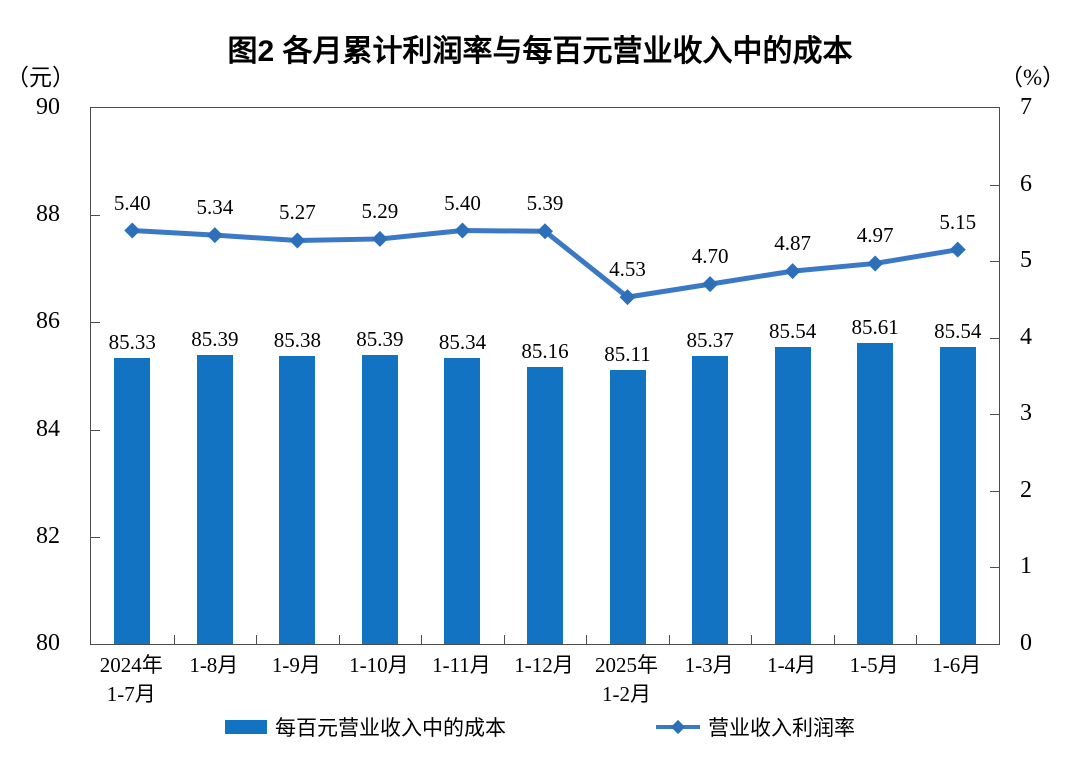  What do you see at coordinates (627, 354) in the screenshot?
I see `bar-value-label: 85.11` at bounding box center [627, 354].